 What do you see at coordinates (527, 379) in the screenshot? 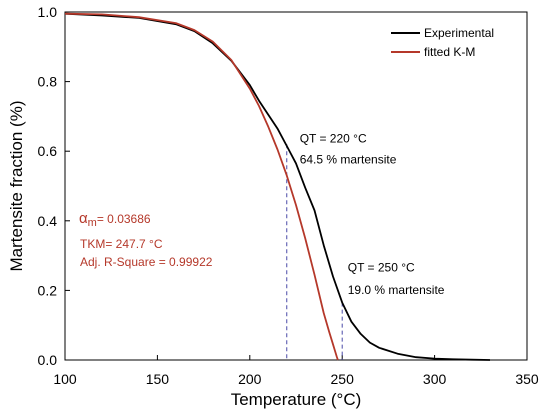
I see `x-tick-label: 350` at bounding box center [527, 379].